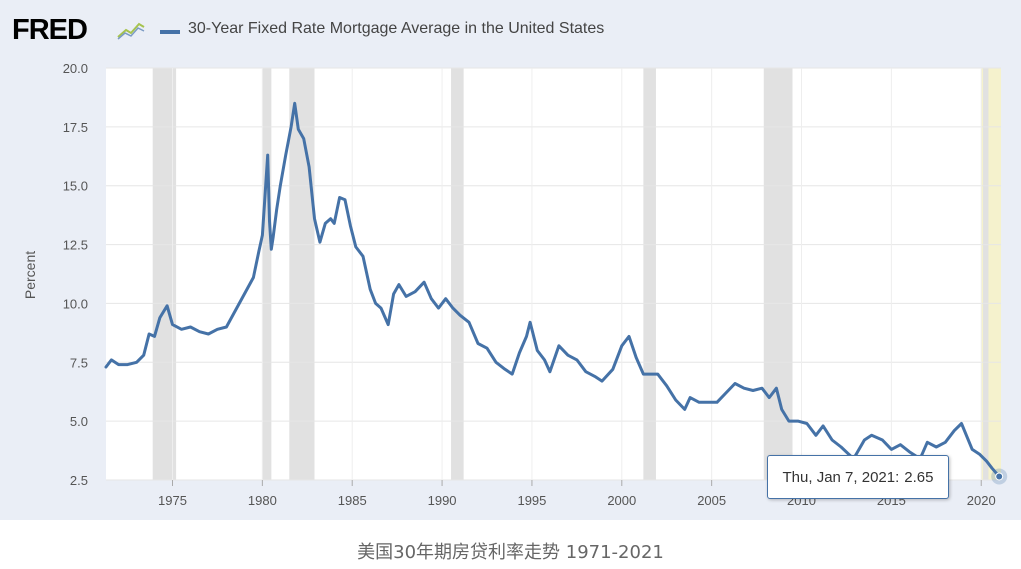 The width and height of the screenshot is (1021, 569). What do you see at coordinates (79, 421) in the screenshot?
I see `y-tick-label-1: 5.0` at bounding box center [79, 421].